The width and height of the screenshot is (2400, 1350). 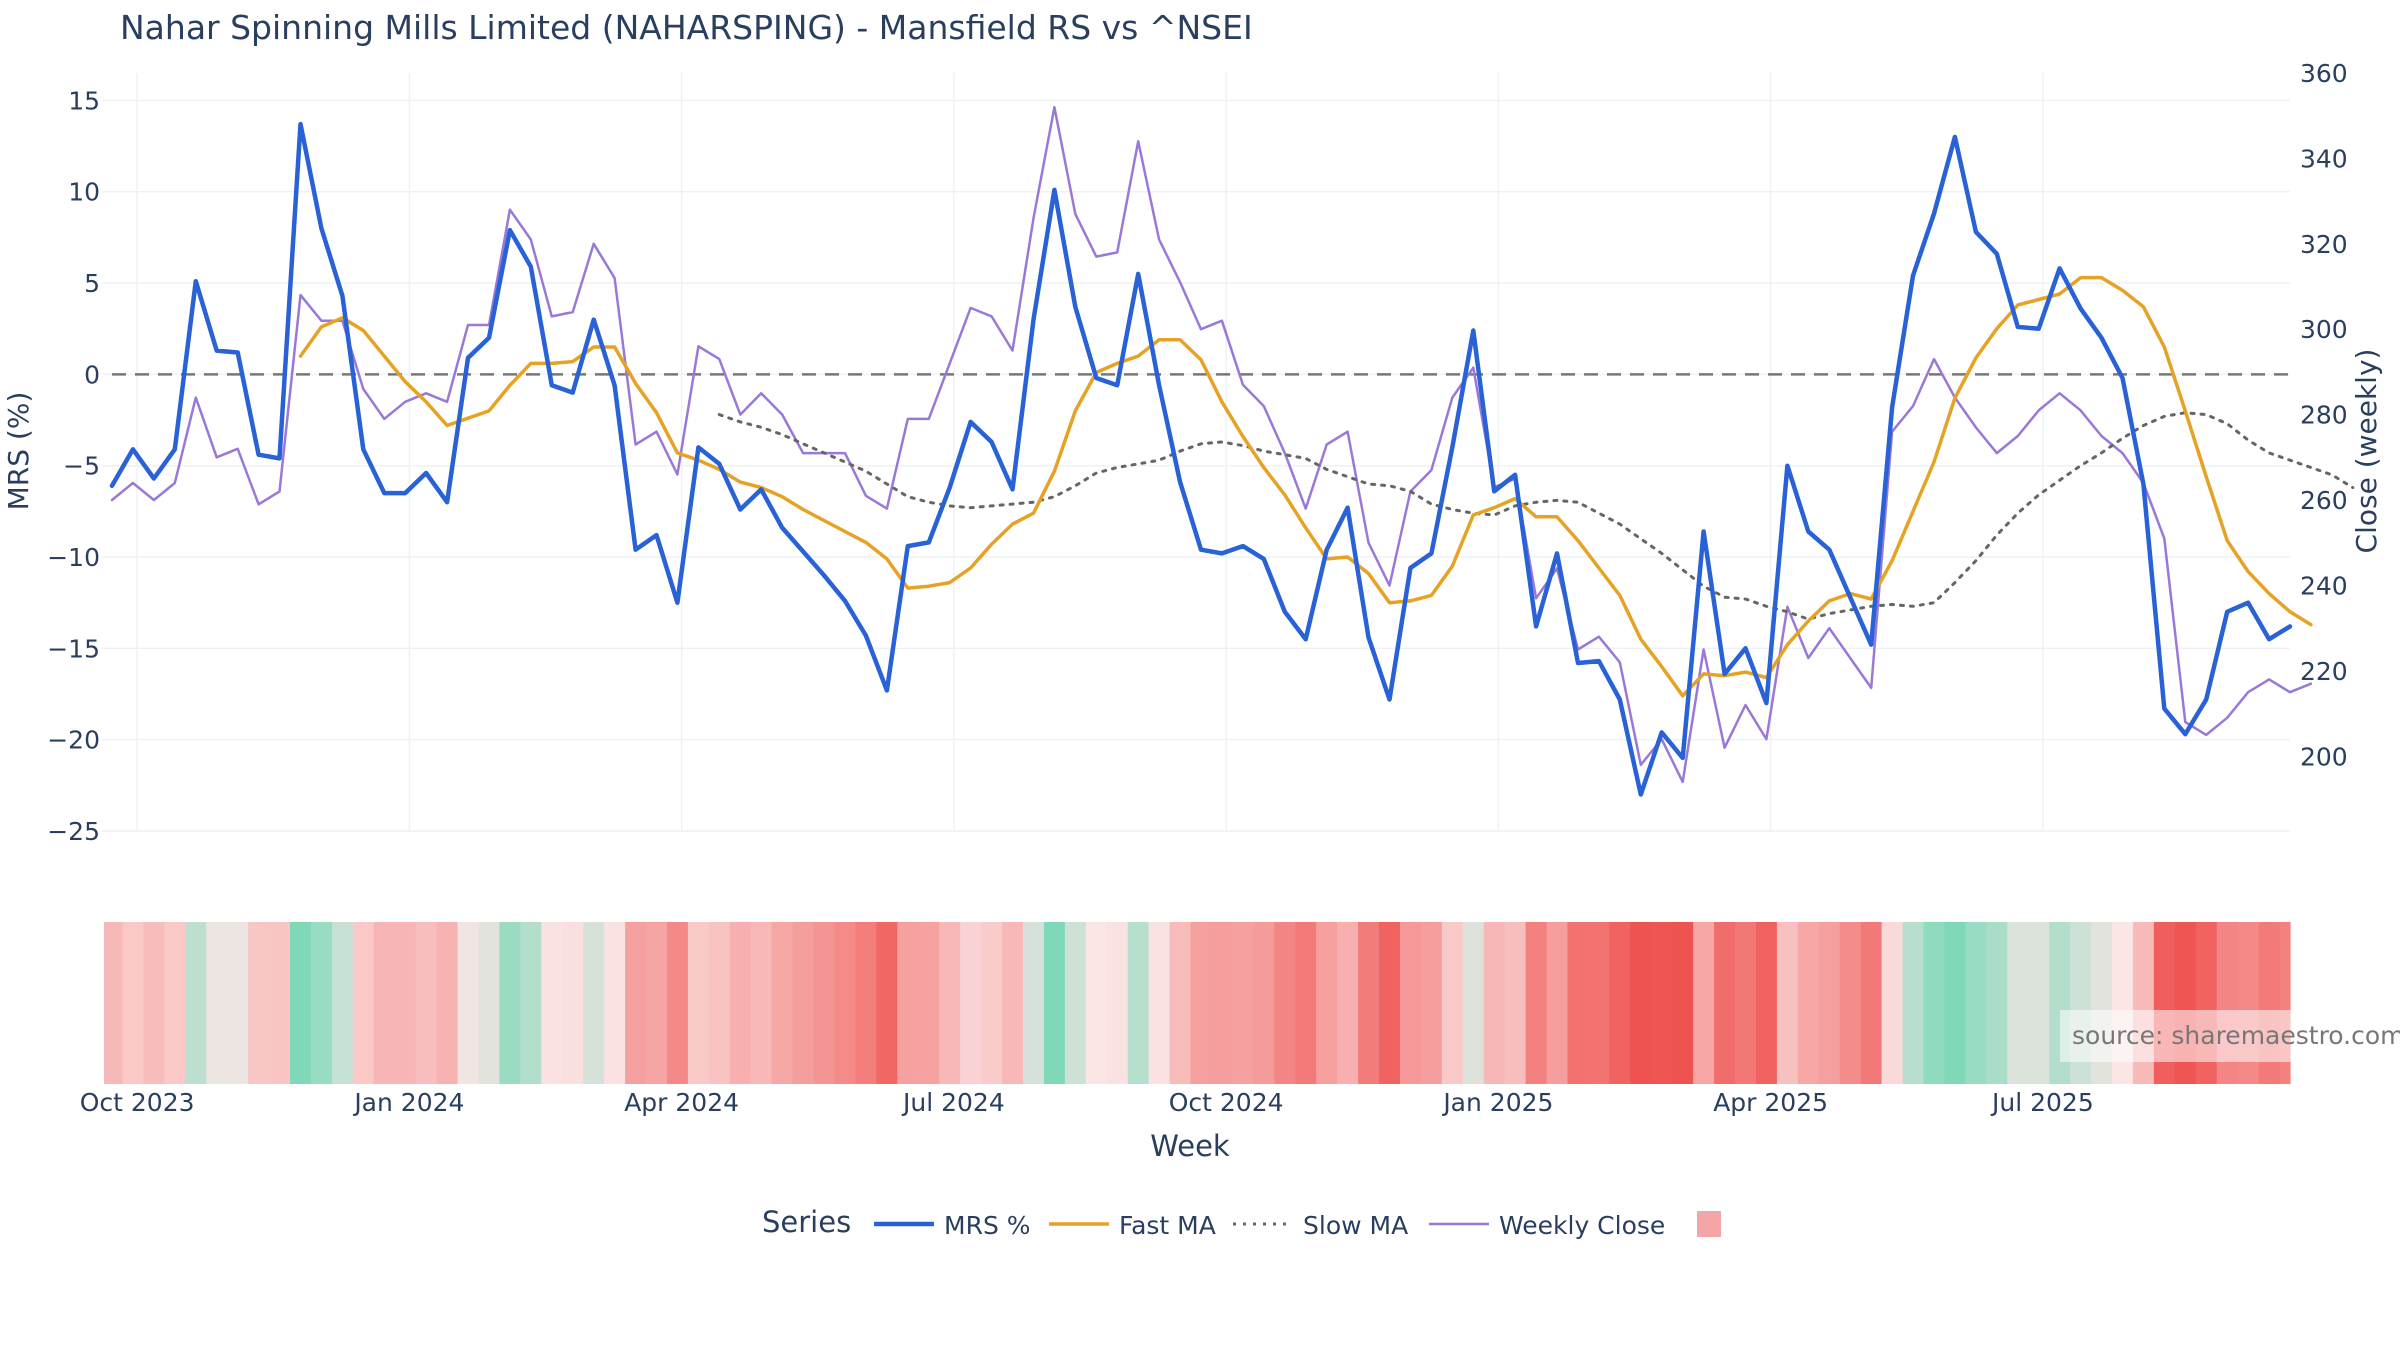 What do you see at coordinates (952, 1225) in the screenshot?
I see `legend-item-mrs: MRS %` at bounding box center [952, 1225].